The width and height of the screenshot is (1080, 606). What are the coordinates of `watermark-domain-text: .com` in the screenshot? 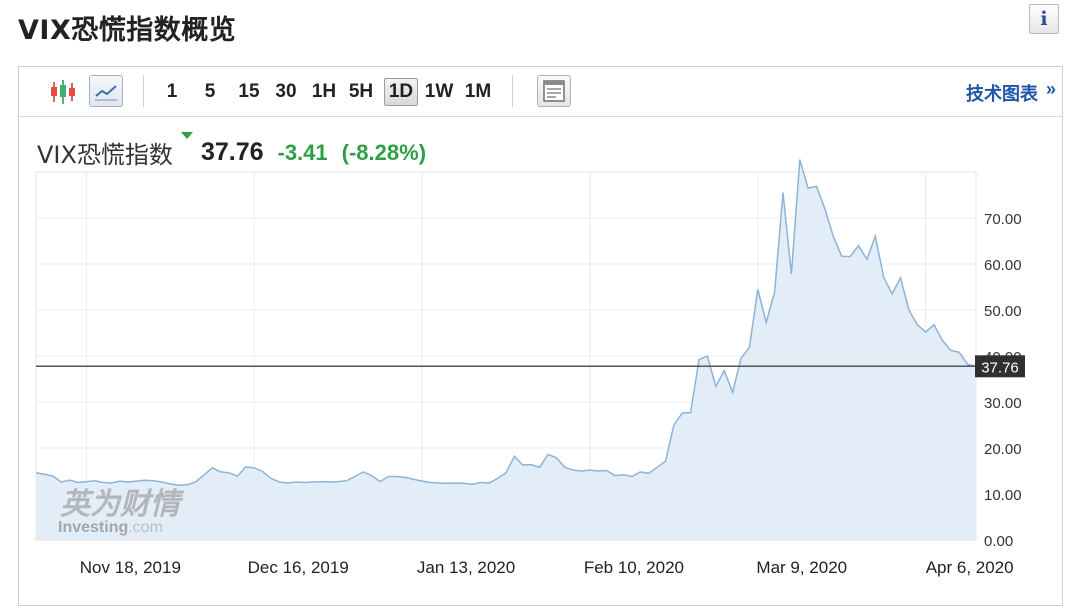 It's located at (145, 527).